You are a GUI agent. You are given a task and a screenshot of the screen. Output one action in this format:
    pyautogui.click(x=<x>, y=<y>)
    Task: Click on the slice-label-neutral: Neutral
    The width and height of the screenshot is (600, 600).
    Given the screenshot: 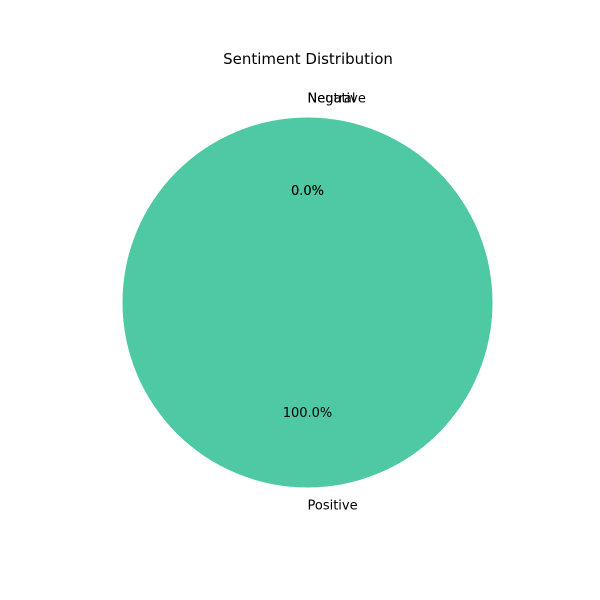 What is the action you would take?
    pyautogui.click(x=332, y=99)
    